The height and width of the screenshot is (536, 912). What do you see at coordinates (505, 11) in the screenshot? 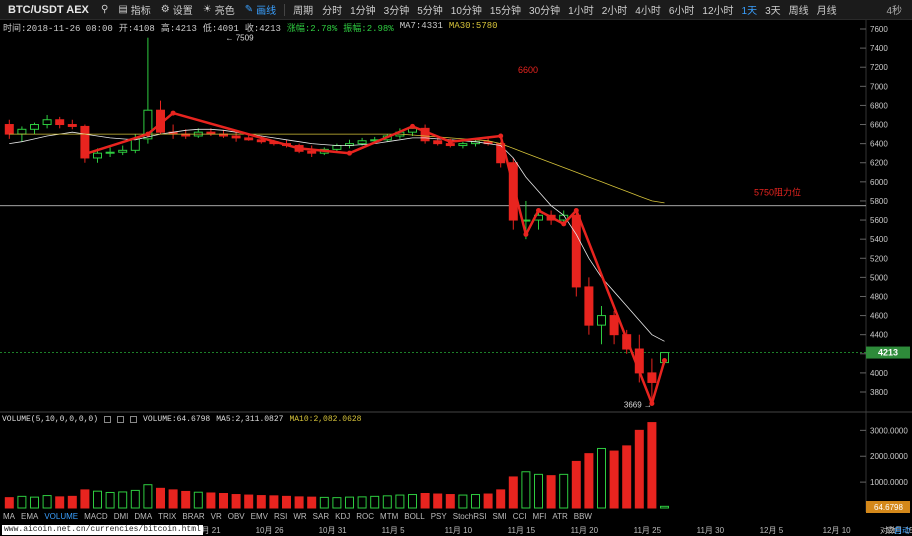
I see `period-5: 15分钟` at bounding box center [505, 11].